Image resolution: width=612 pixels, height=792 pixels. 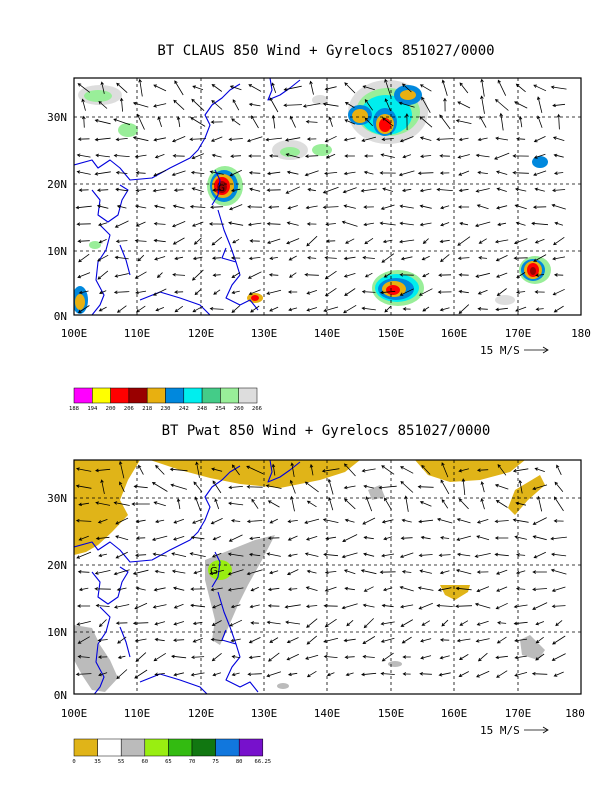 I want to click on panel2-reference-vector: 15 M/S, so click(x=514, y=730).